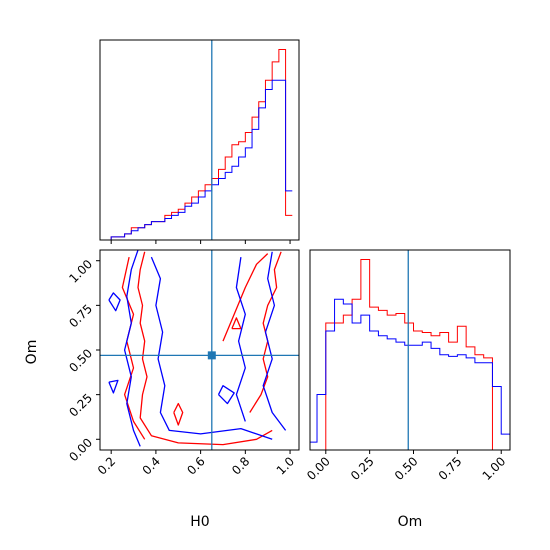  I want to click on joint-ytick-label-0: 0.00, so click(80, 450).